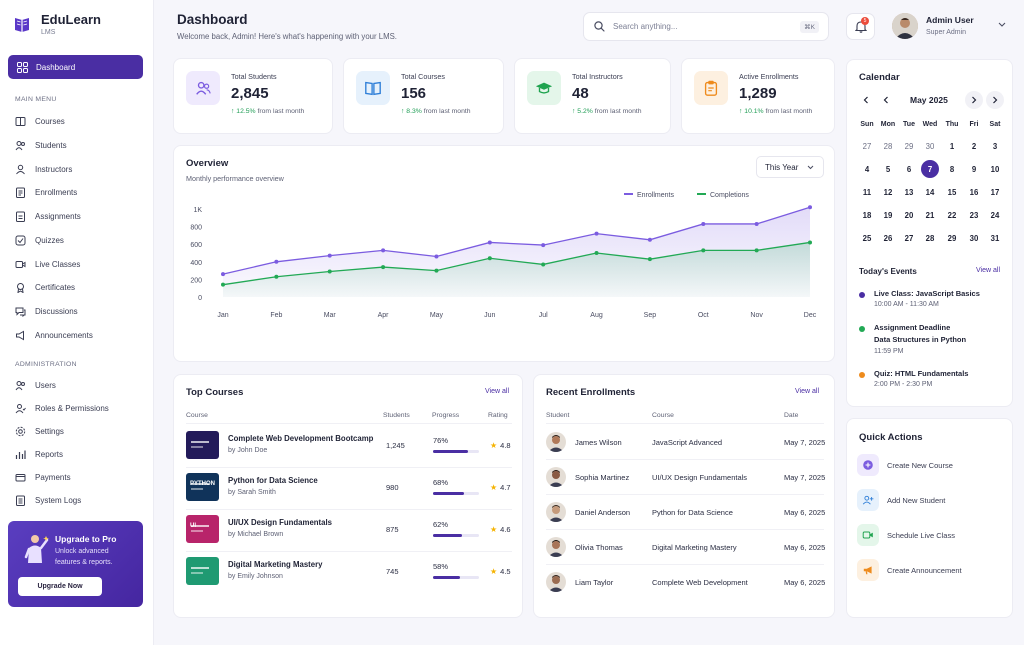  Describe the element at coordinates (54, 335) in the screenshot. I see `sidebar-item-announcements: Announcements` at that location.